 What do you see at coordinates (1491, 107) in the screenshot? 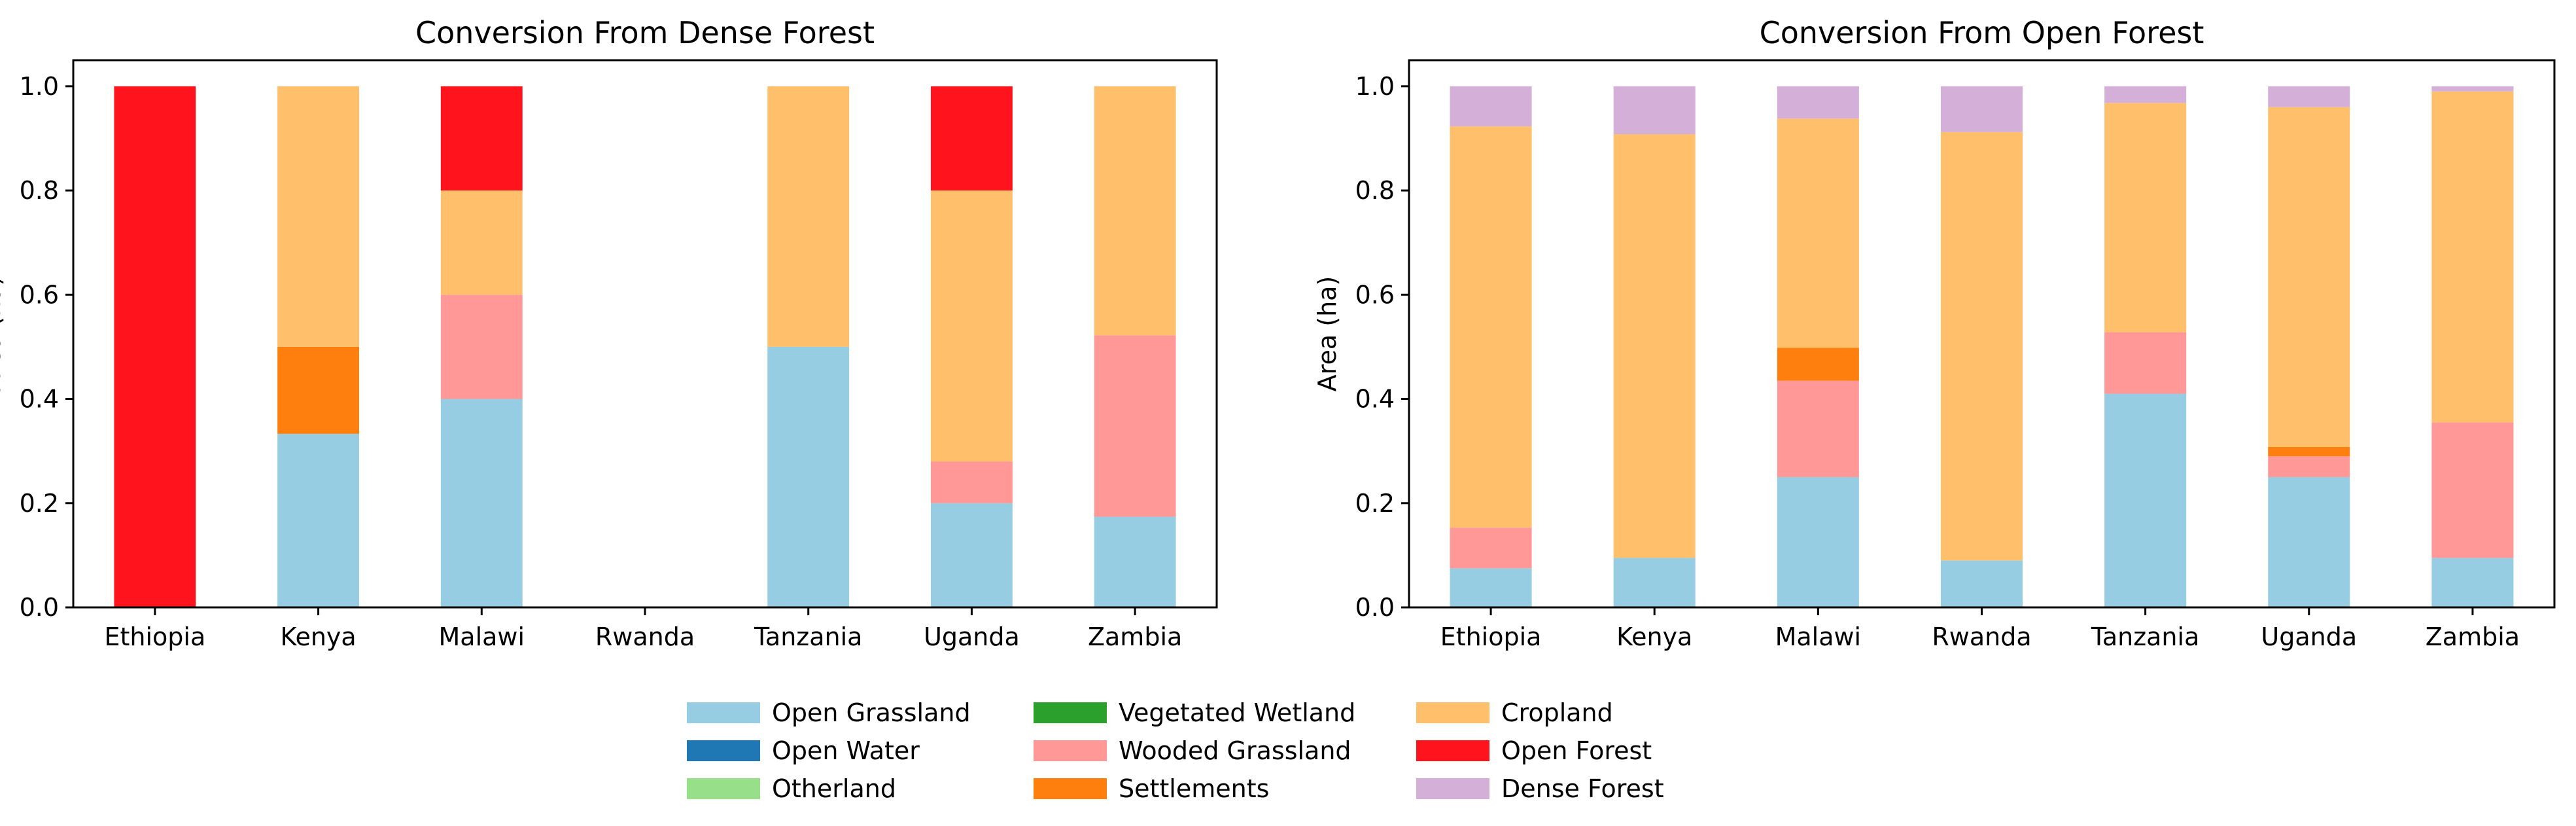
I see `bar-segment-ethiopia-dense-forest` at bounding box center [1491, 107].